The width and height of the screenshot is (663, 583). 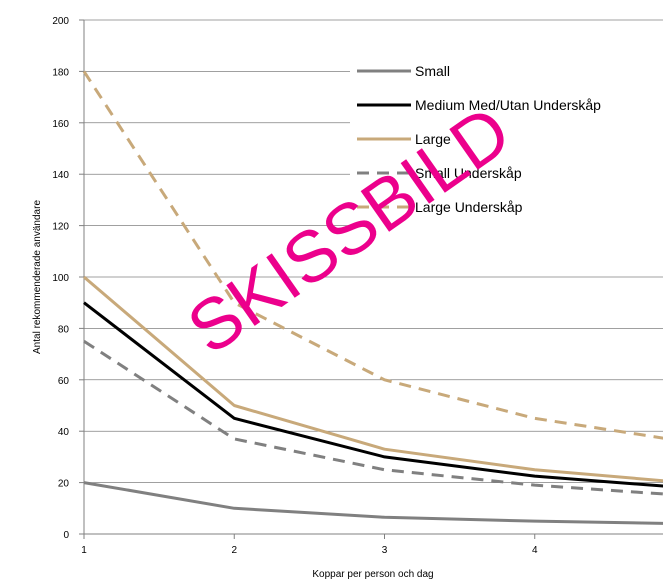 What do you see at coordinates (60, 278) in the screenshot?
I see `y-tick-label: 100` at bounding box center [60, 278].